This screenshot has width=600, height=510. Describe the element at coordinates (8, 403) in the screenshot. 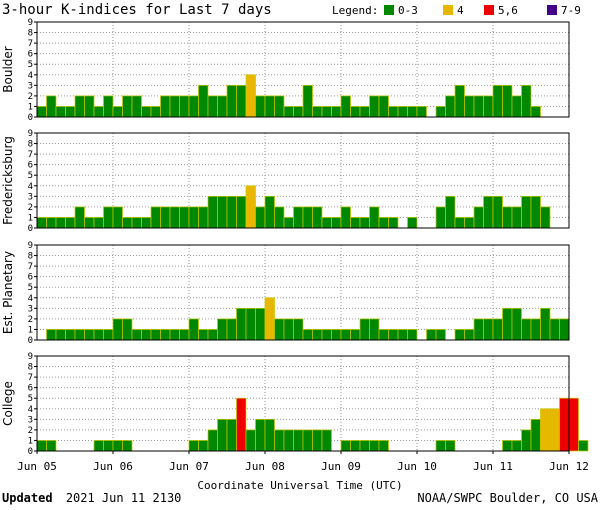

I see `panel-label: College` at that location.